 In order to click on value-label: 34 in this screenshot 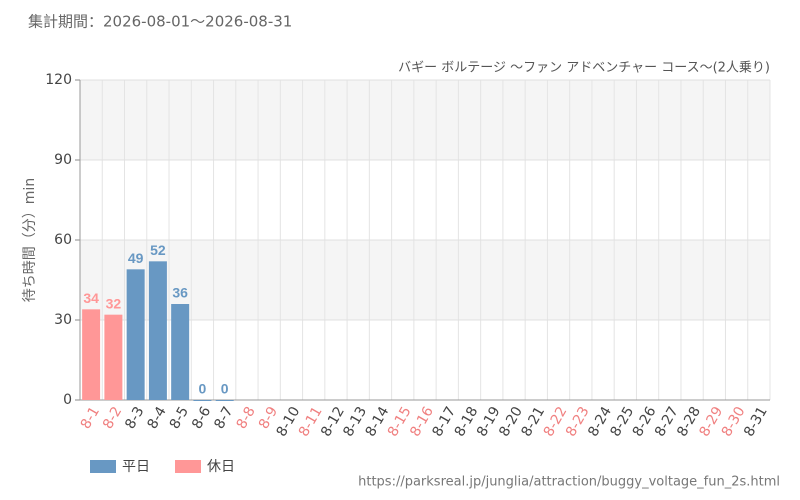, I will do `click(91, 298)`.